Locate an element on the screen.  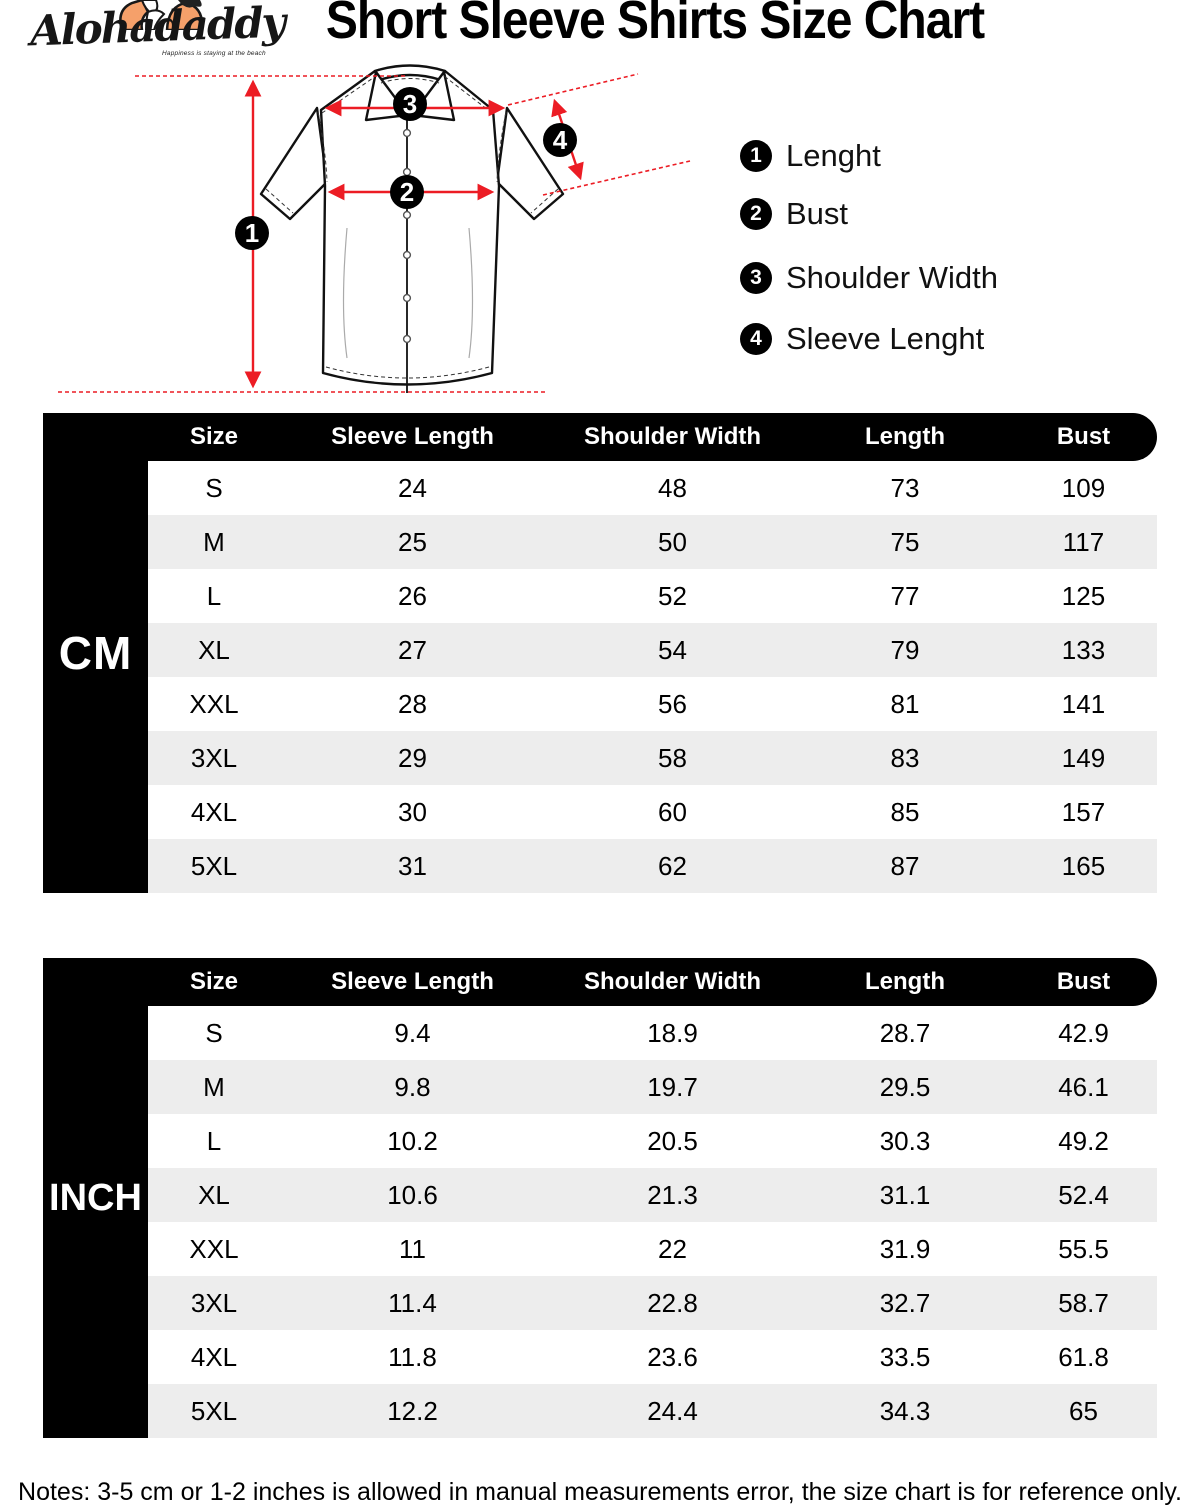
table-row: 3XL 11.4 22.8 32.7 58.7 is located at coordinates (652, 1303).